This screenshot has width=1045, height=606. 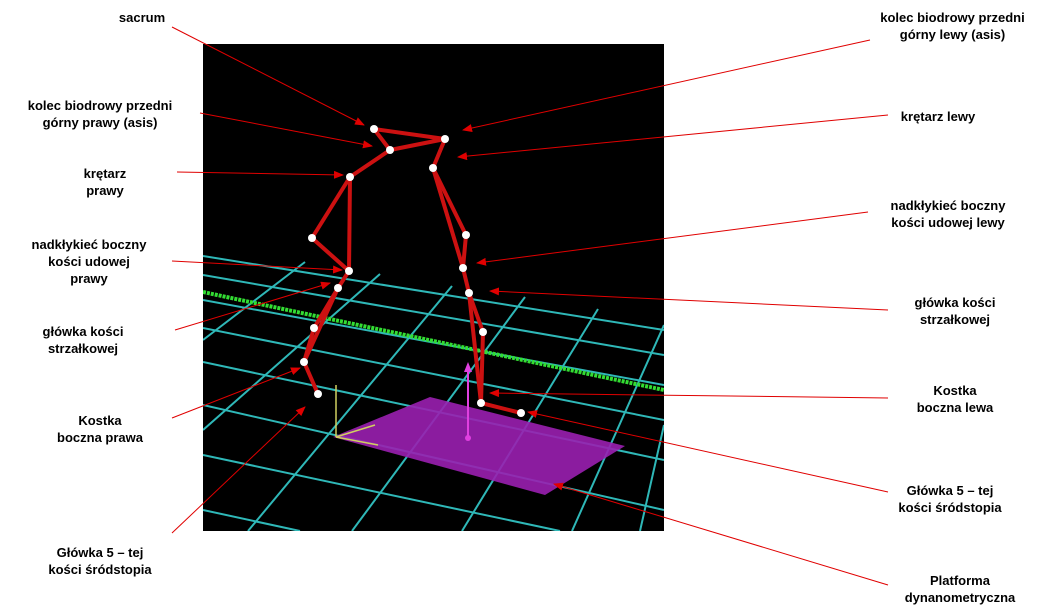 What do you see at coordinates (374, 129) in the screenshot?
I see `marker-sacrum` at bounding box center [374, 129].